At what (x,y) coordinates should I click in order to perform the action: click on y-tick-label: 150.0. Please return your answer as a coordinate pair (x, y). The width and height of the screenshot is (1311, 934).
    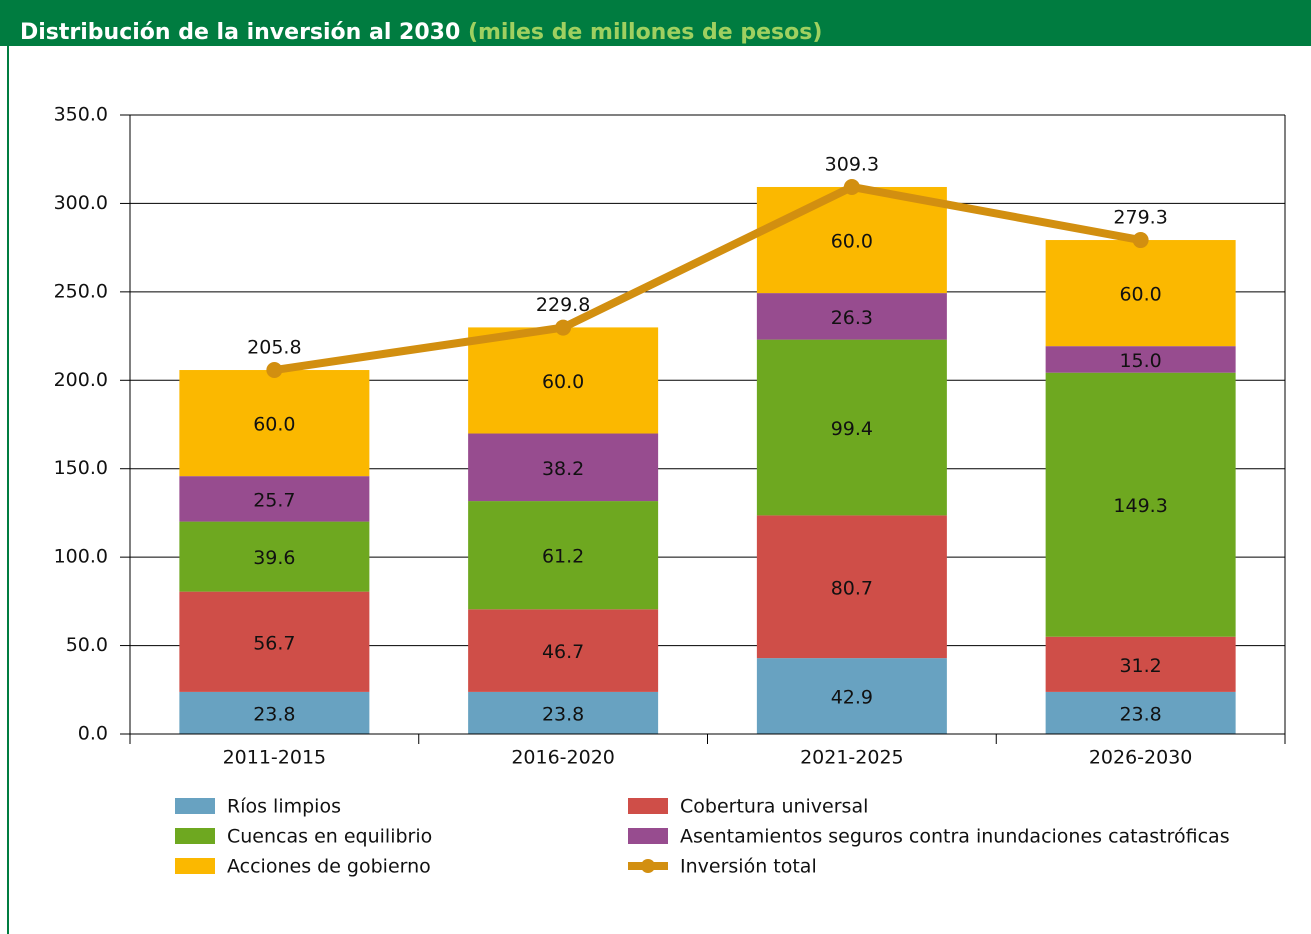
    Looking at the image, I should click on (81, 468).